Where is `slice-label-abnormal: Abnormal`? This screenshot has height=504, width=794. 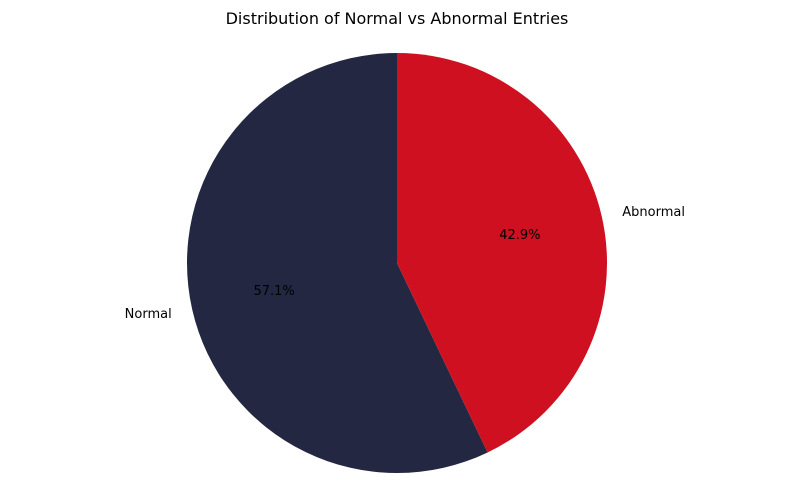 slice-label-abnormal: Abnormal is located at coordinates (653, 212).